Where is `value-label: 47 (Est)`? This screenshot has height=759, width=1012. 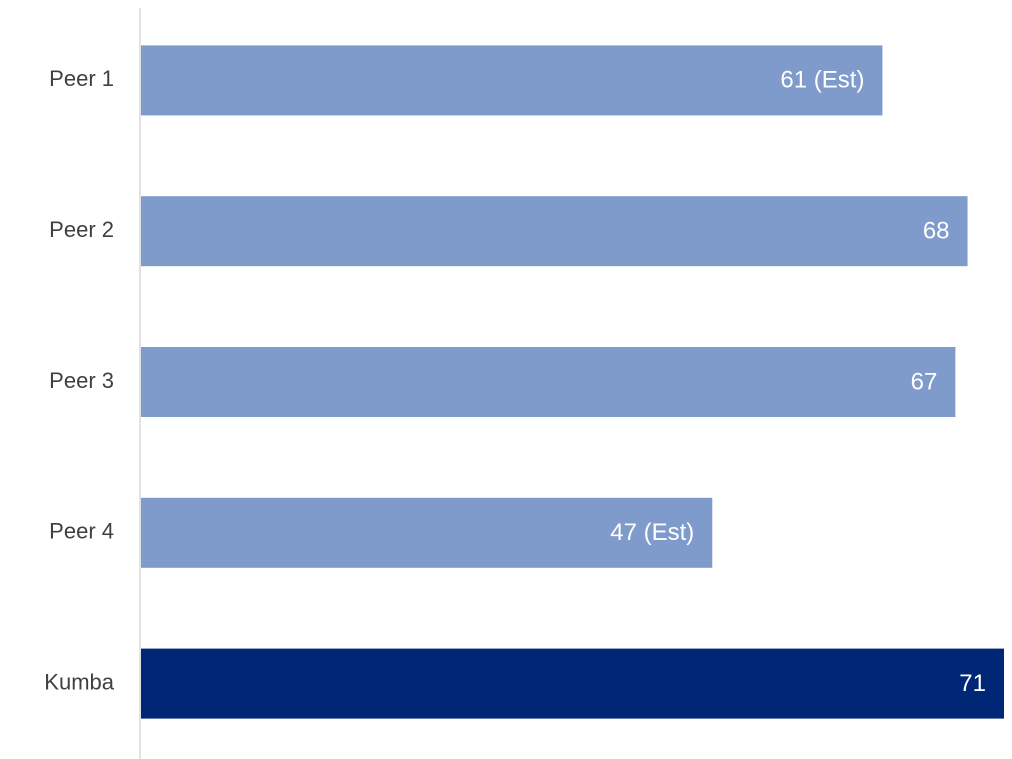 value-label: 47 (Est) is located at coordinates (652, 532).